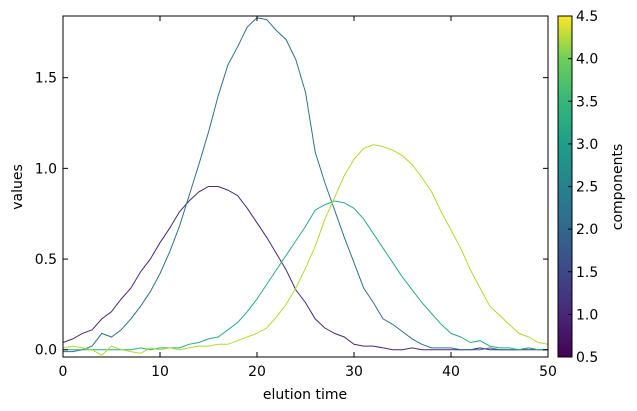 This screenshot has width=637, height=411. What do you see at coordinates (63, 372) in the screenshot?
I see `x-tick-label: 0` at bounding box center [63, 372].